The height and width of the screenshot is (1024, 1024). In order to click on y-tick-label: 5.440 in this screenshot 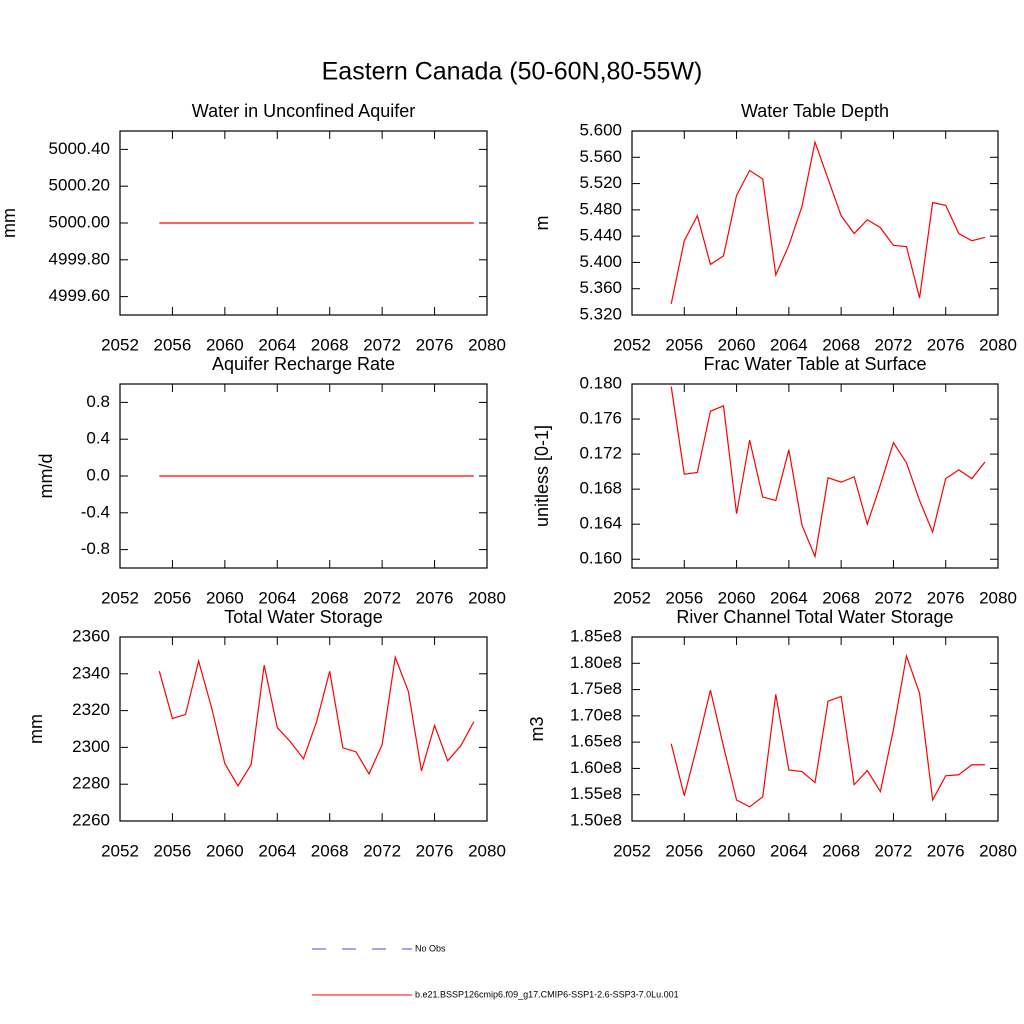, I will do `click(600, 235)`.